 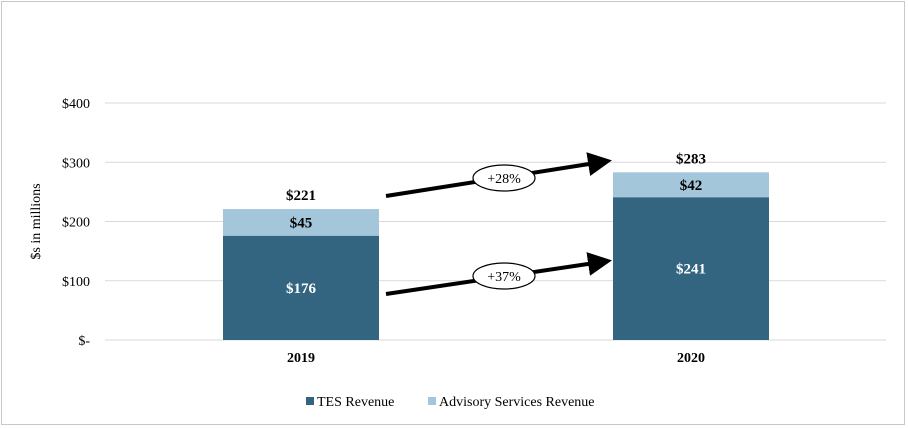 I want to click on y-axis-label: $s in millions, so click(x=36, y=221).